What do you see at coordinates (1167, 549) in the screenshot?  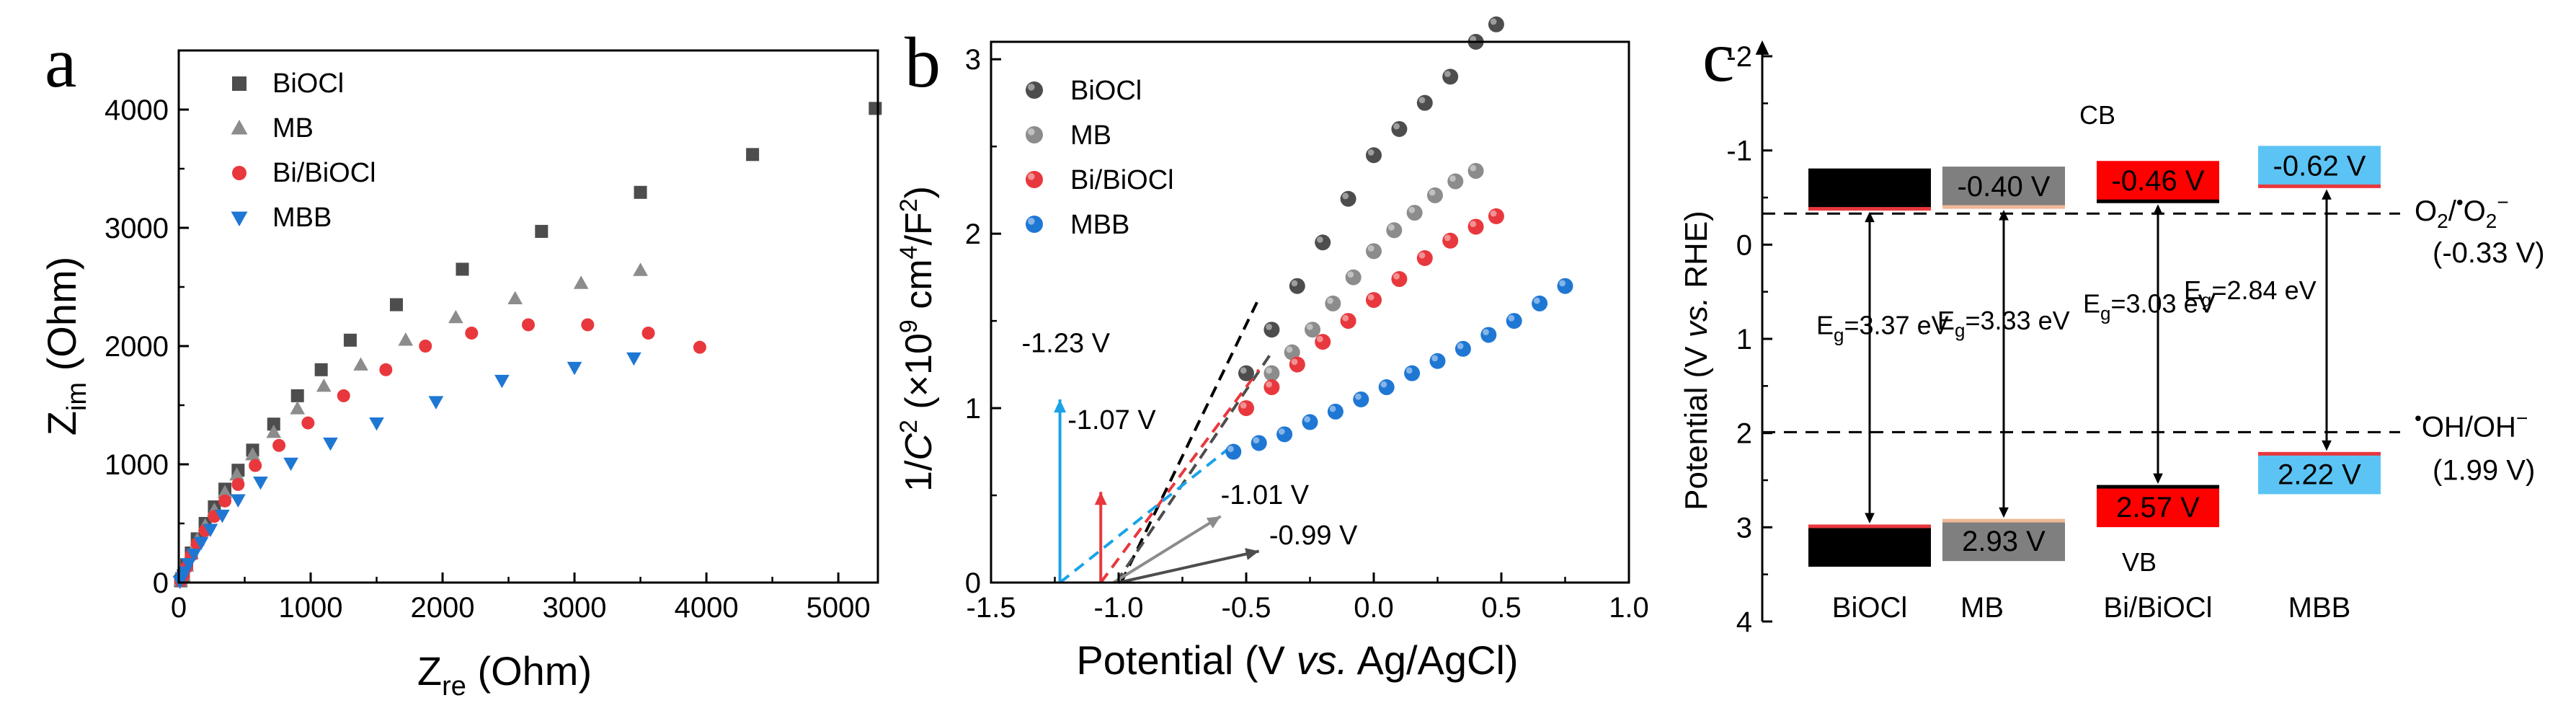 I see `panel-b-annotation-arrow` at bounding box center [1167, 549].